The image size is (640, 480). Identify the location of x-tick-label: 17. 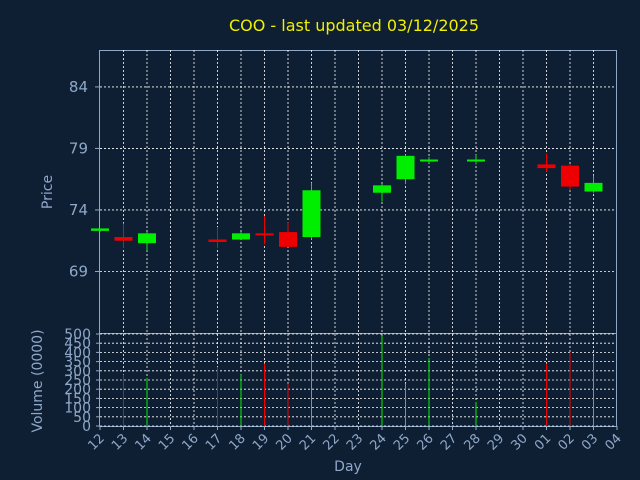
(214, 442).